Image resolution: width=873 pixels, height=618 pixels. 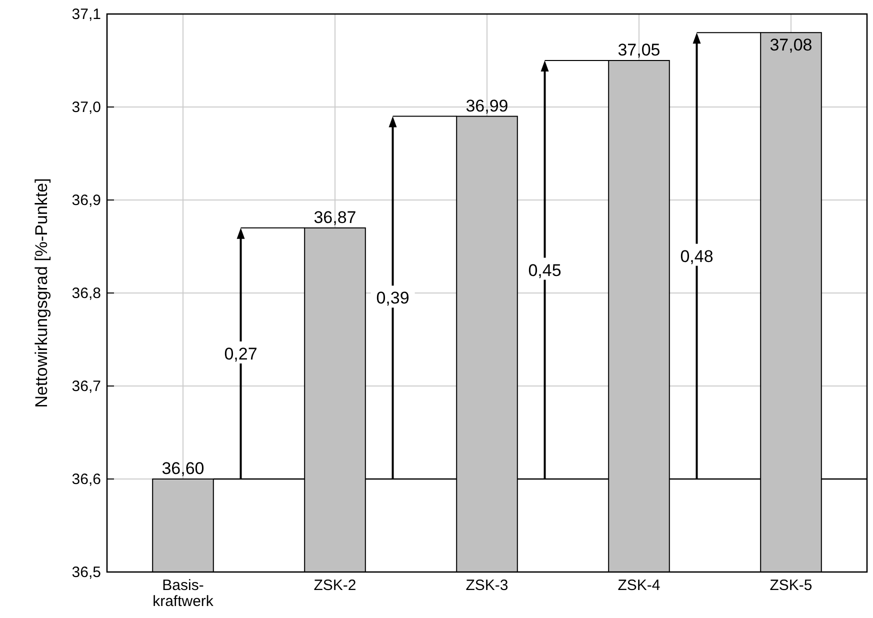 I want to click on annotation: 0,45, so click(x=545, y=270).